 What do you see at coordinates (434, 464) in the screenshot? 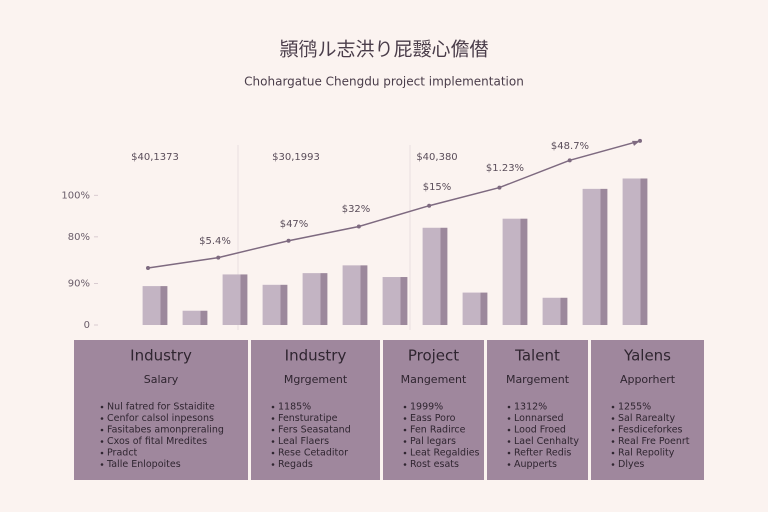
I see `panel-bullet: Rost esats` at bounding box center [434, 464].